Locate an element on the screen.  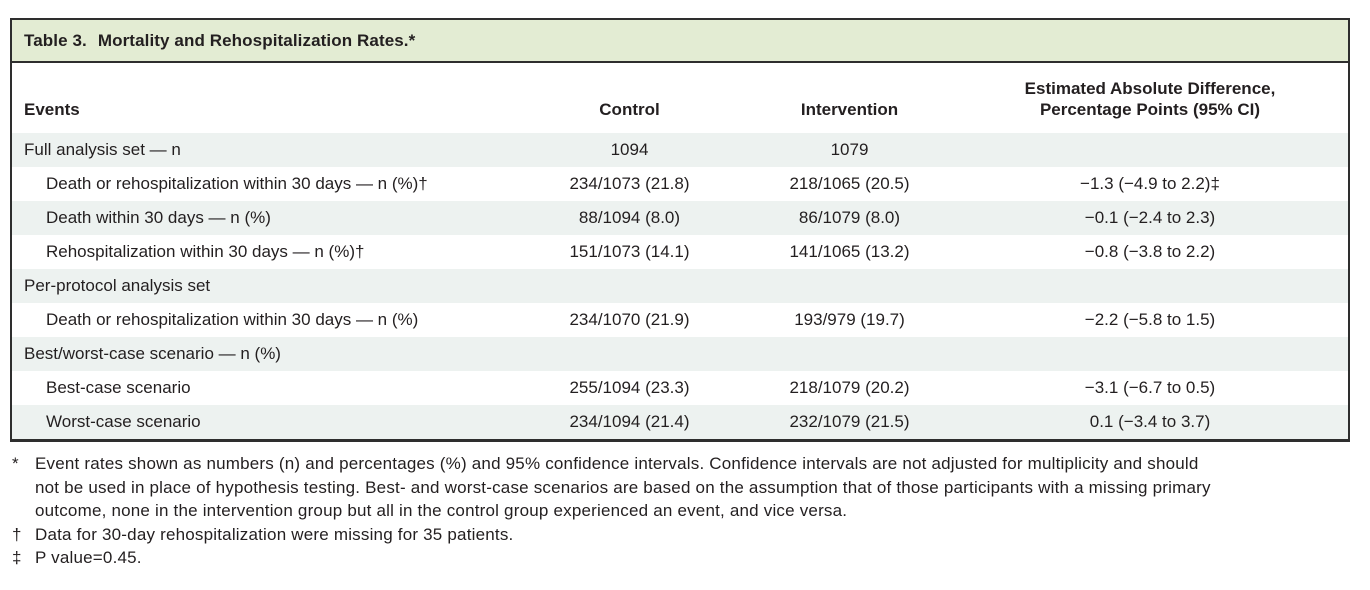
control-cell: 234/1094 (21.4) is located at coordinates (629, 421).